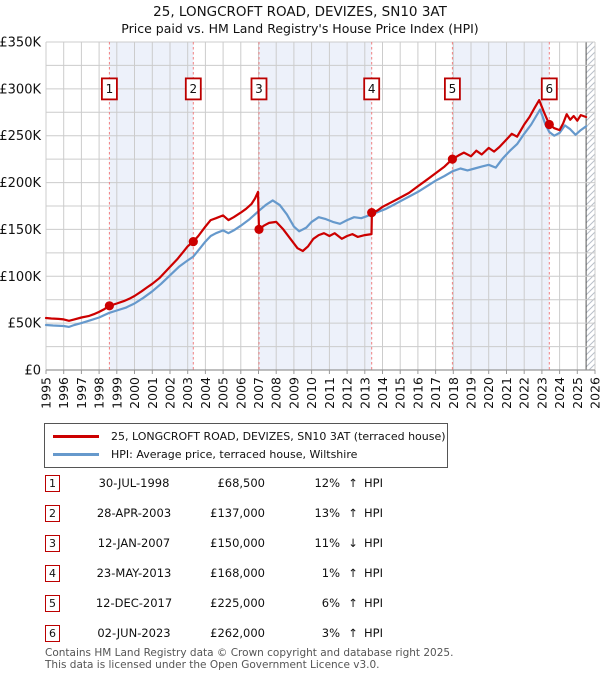 This screenshot has width=600, height=680. I want to click on sale-hpi-percent: 6%, so click(330, 603).